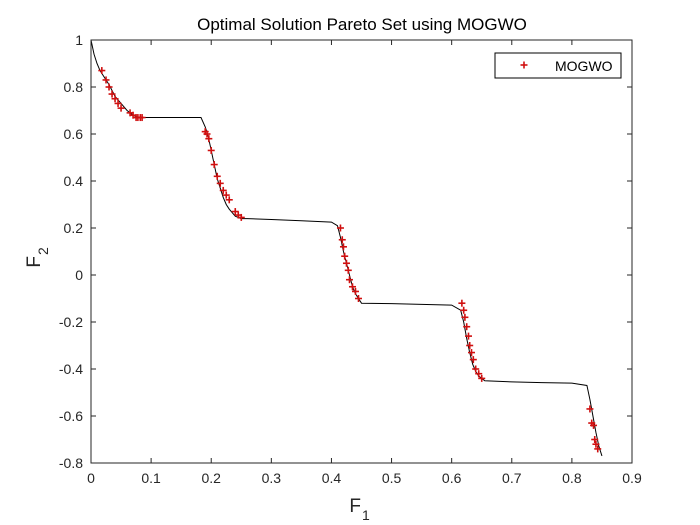  What do you see at coordinates (74, 228) in the screenshot?
I see `y-tick-label: 0.2` at bounding box center [74, 228].